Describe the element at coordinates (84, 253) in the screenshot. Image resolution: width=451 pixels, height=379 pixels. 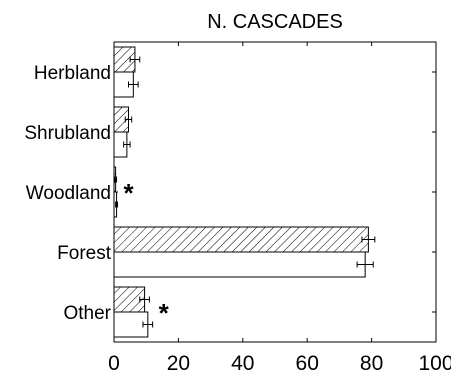
I see `y-tick-label-forest: Forest` at that location.